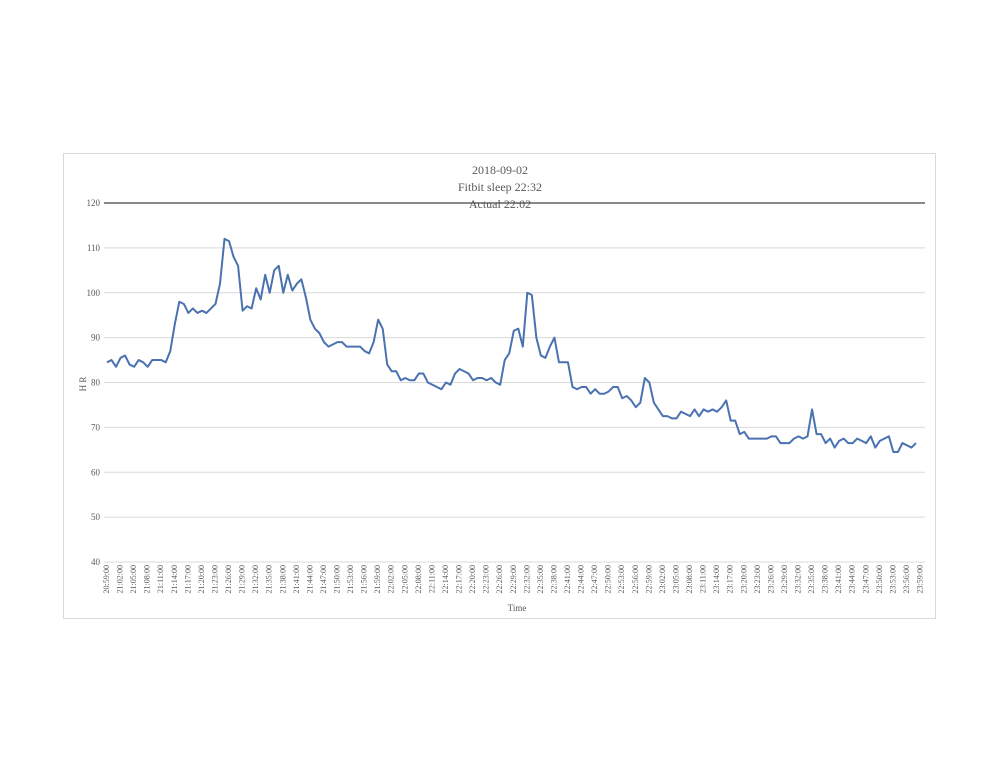 The width and height of the screenshot is (999, 772). I want to click on y-tick-label: 90, so click(96, 338).